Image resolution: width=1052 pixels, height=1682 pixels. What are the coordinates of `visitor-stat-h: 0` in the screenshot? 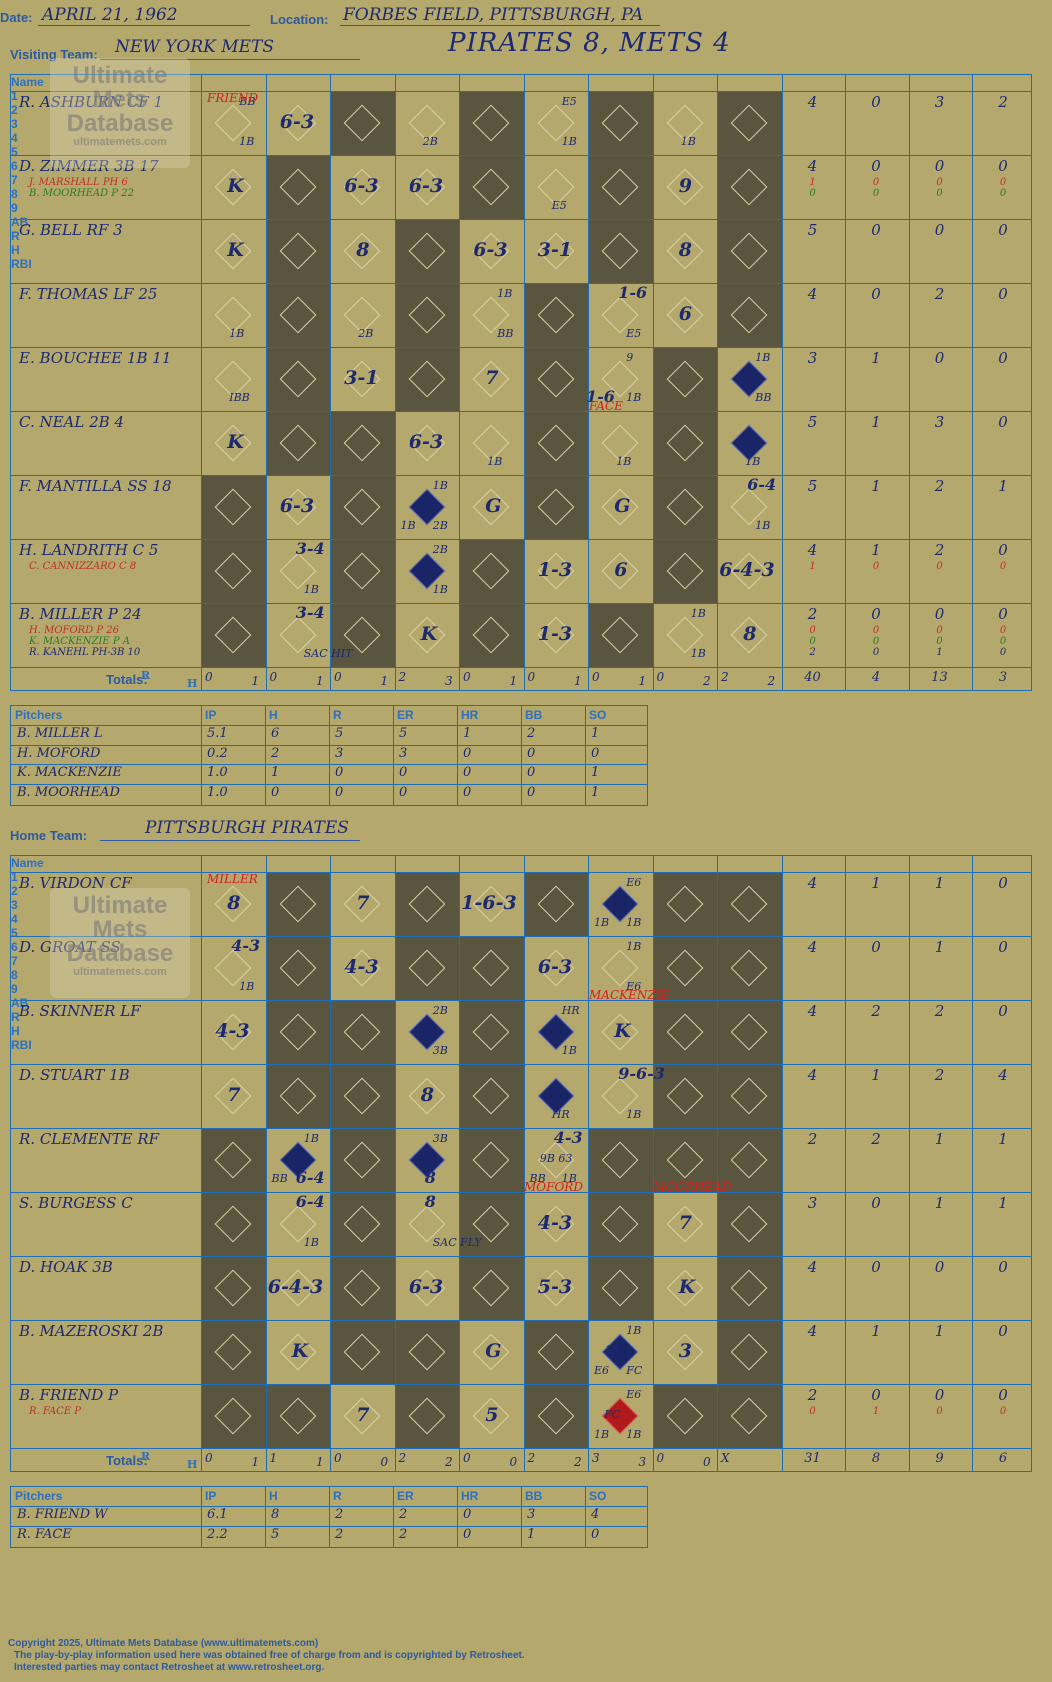 It's located at (939, 614).